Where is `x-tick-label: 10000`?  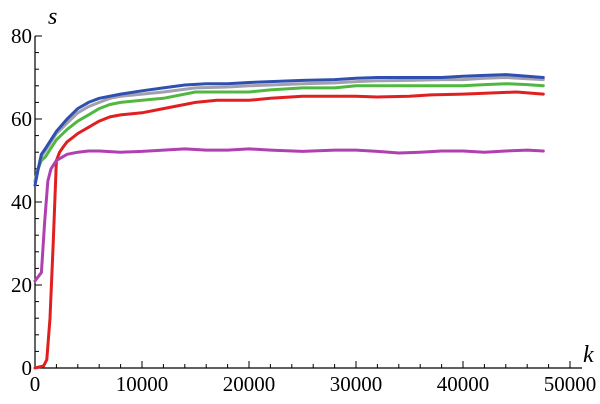
x-tick-label: 10000 is located at coordinates (142, 384).